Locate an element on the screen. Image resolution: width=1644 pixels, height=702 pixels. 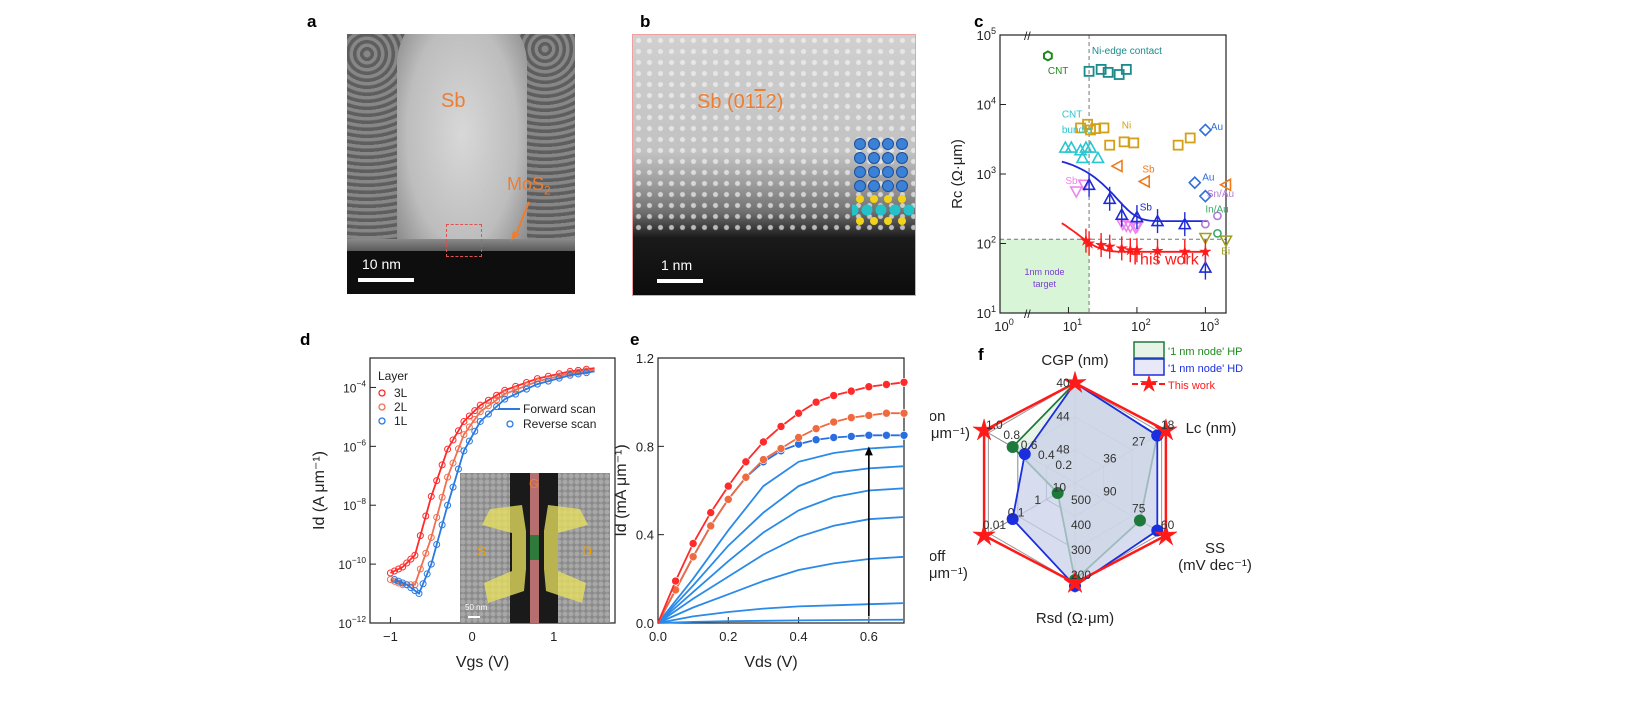
scale-bar-b is located at coordinates (680, 281).